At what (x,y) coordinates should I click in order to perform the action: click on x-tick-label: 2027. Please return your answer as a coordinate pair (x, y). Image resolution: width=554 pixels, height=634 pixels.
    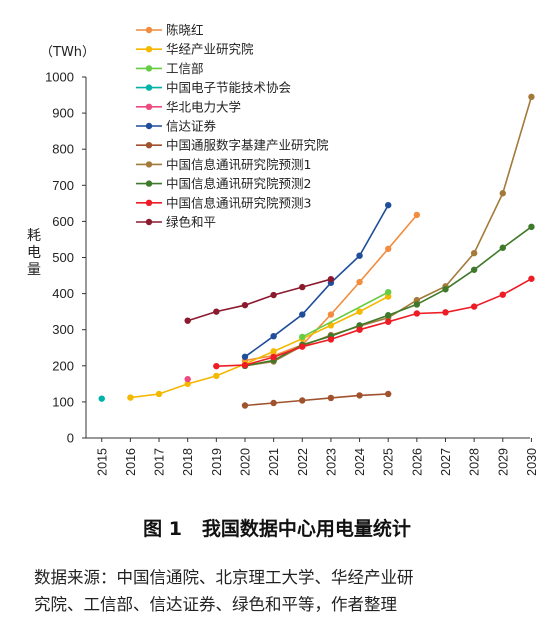
    Looking at the image, I should click on (446, 462).